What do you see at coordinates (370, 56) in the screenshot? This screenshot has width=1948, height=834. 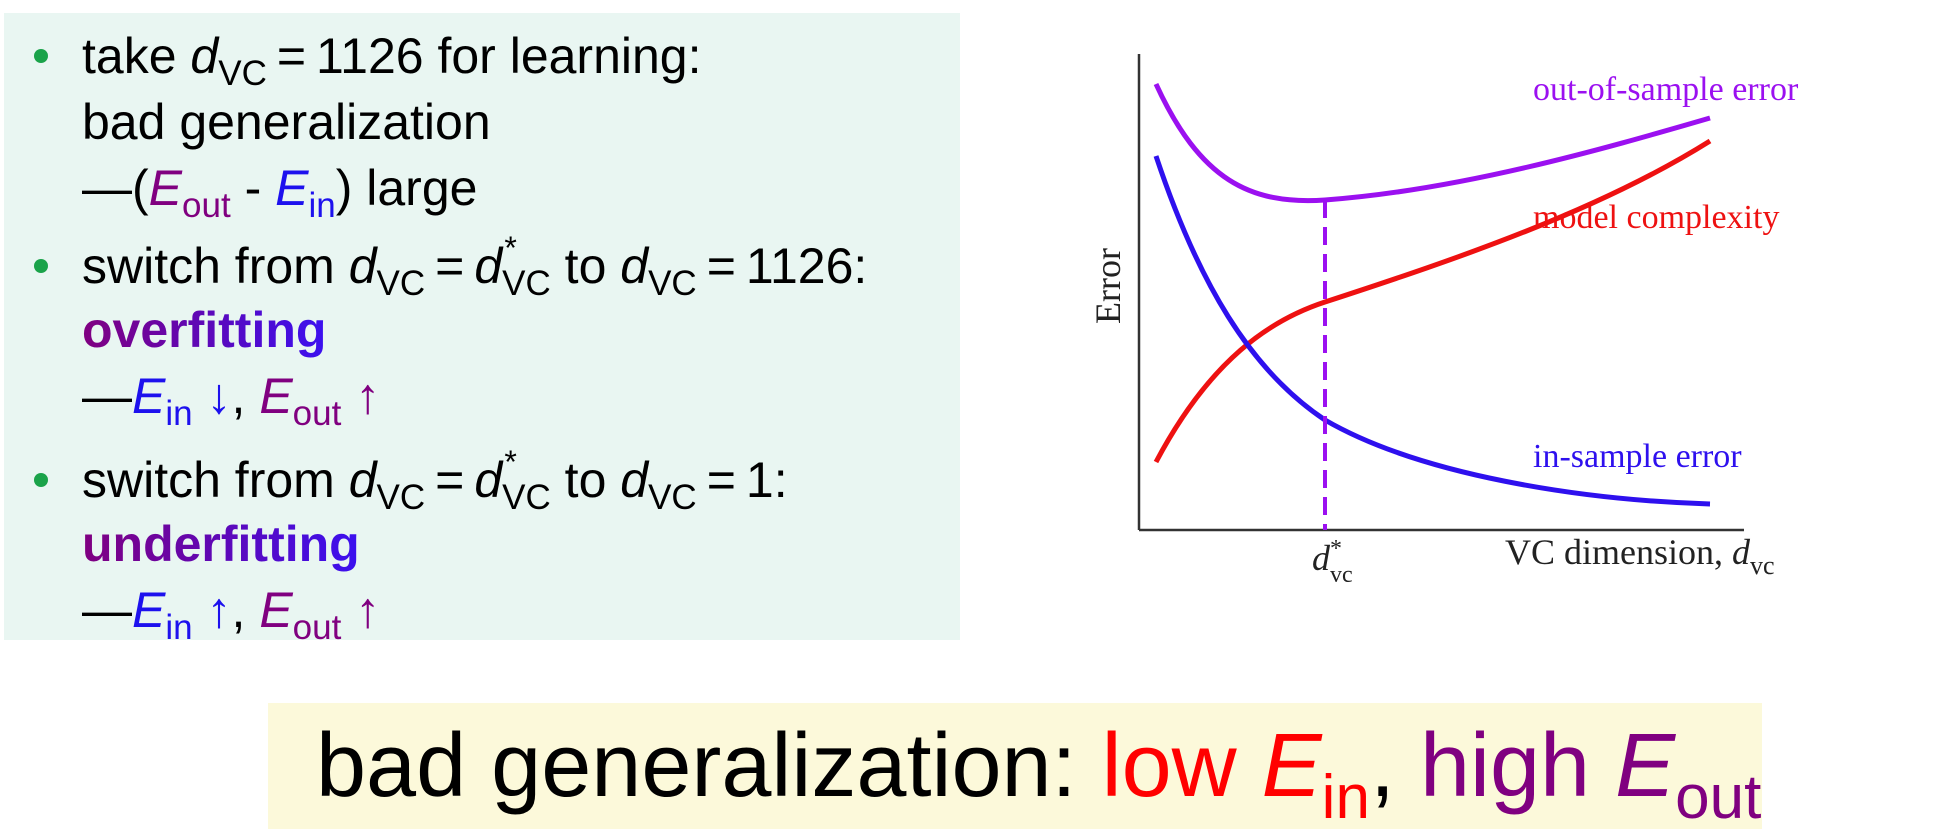 I see `value: 1126` at bounding box center [370, 56].